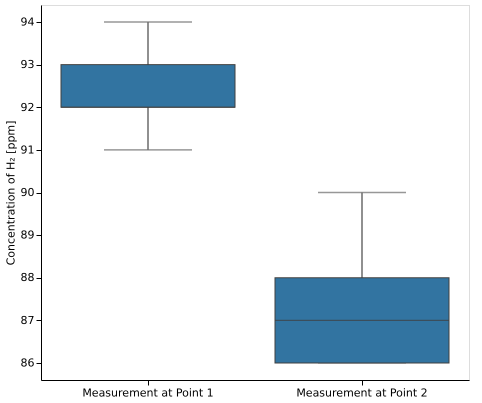  I want to click on y-tick-label: 86, so click(27, 363).